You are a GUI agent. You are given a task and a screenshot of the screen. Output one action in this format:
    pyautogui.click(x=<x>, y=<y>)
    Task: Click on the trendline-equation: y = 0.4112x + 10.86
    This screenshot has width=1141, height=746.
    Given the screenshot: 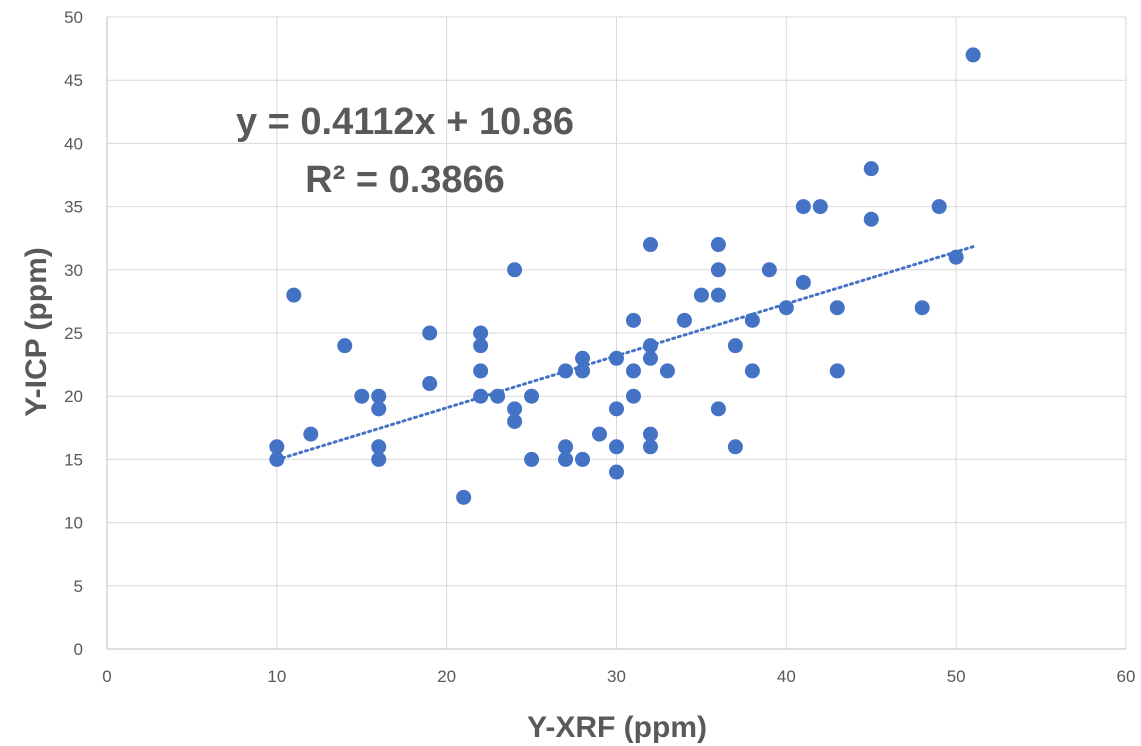 What is the action you would take?
    pyautogui.click(x=405, y=122)
    